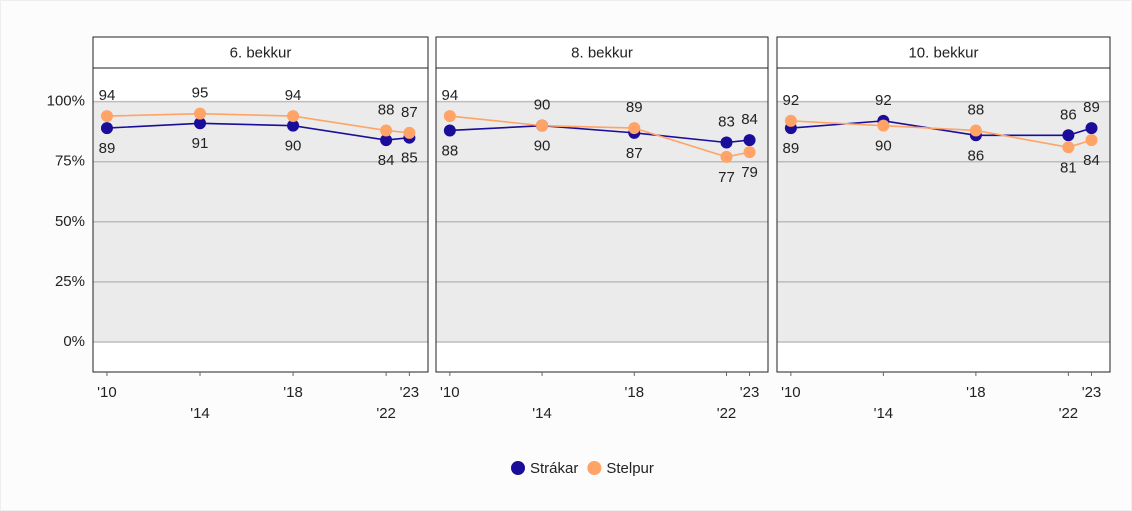 Image resolution: width=1132 pixels, height=511 pixels. What do you see at coordinates (630, 468) in the screenshot?
I see `legend-label: Stelpur` at bounding box center [630, 468].